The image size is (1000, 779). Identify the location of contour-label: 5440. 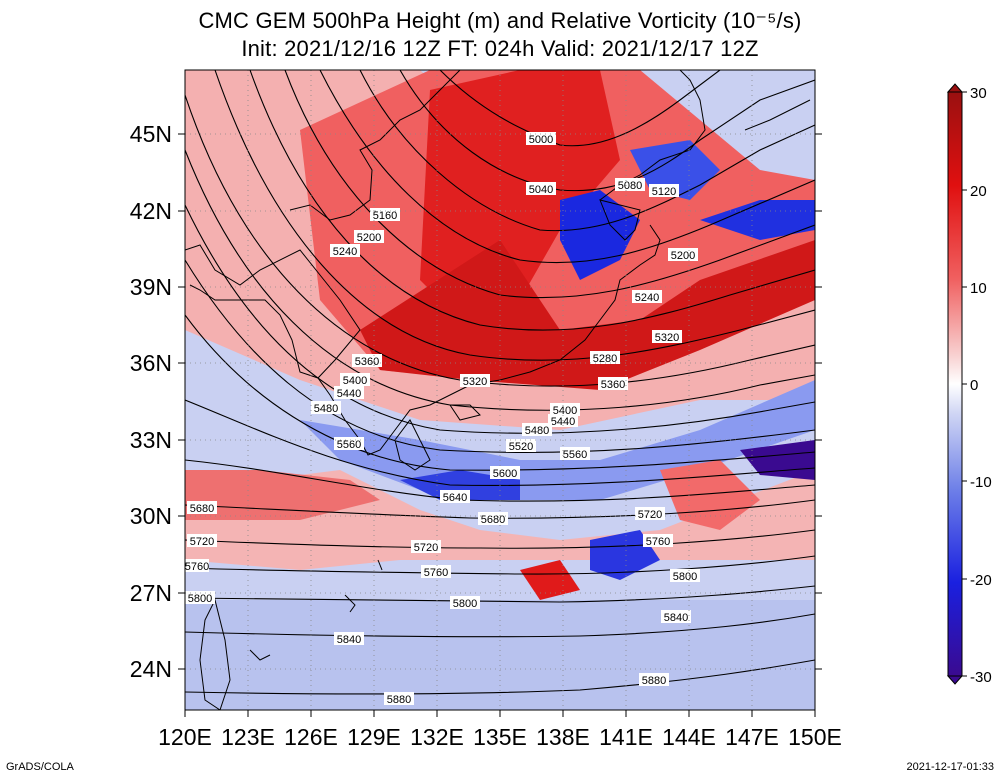
(349, 393).